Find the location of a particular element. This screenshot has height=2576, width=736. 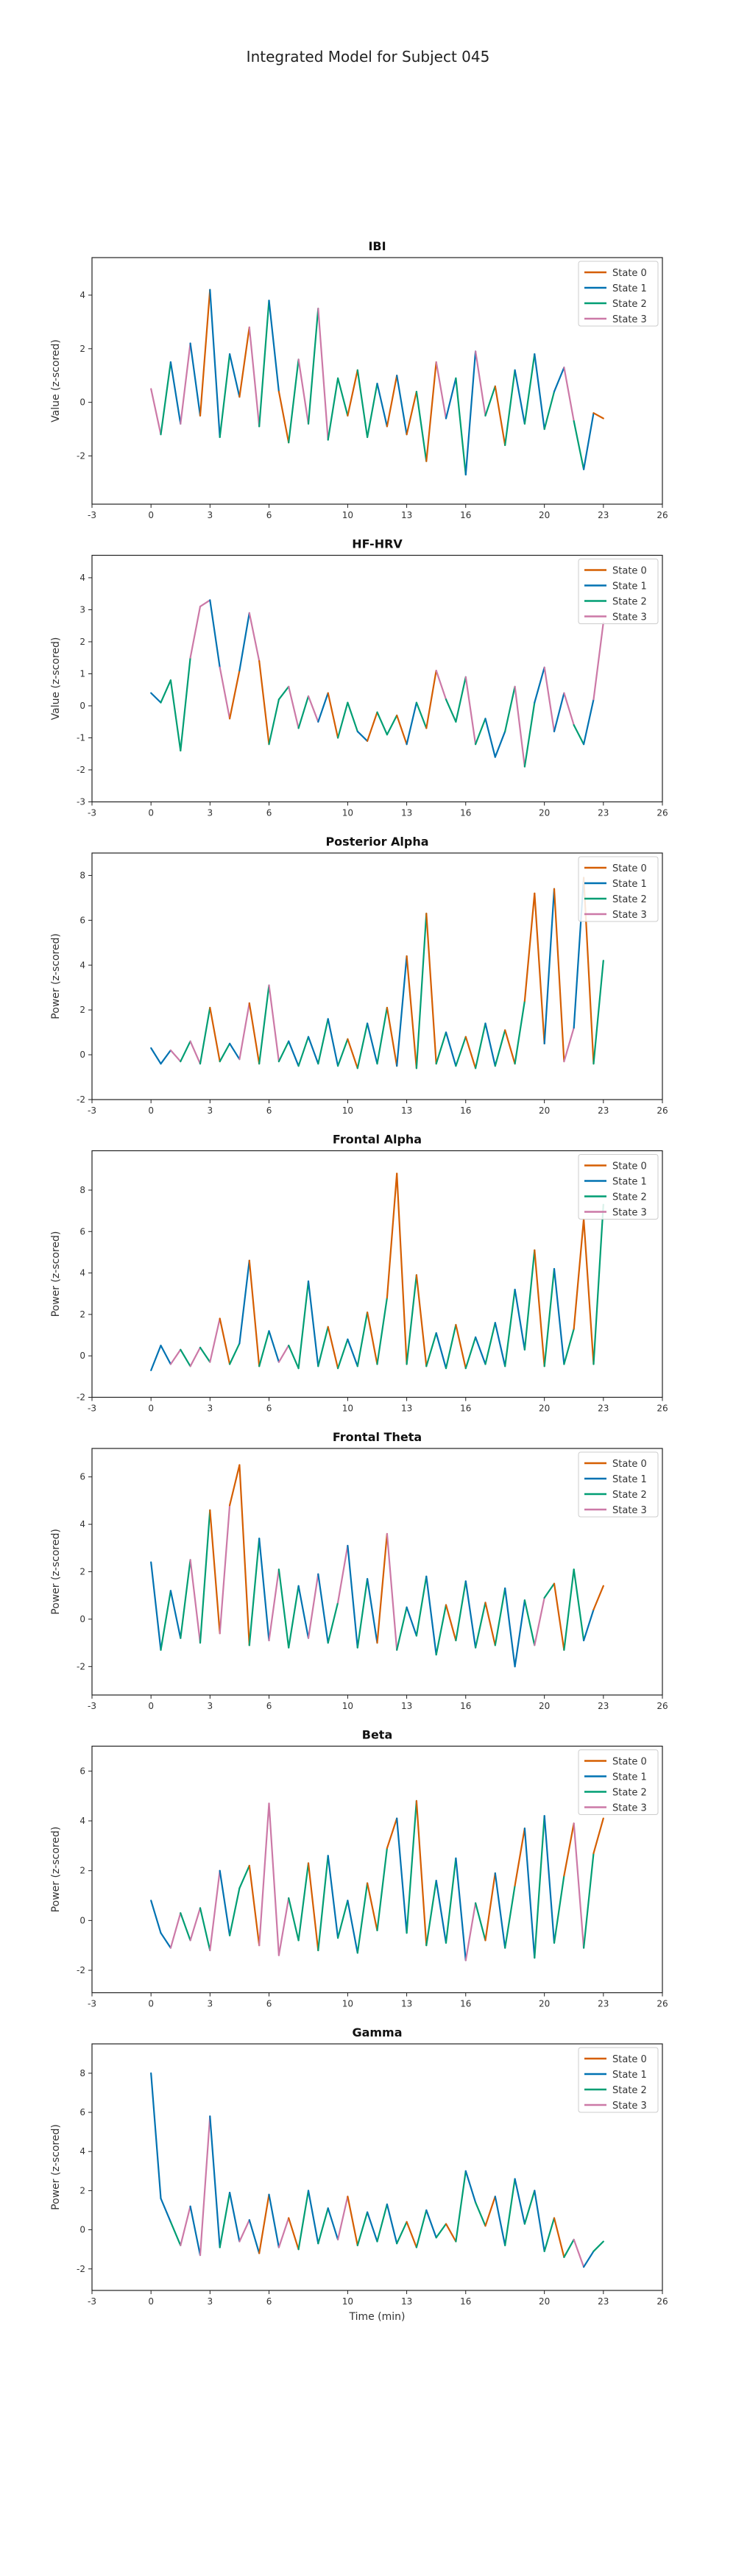

plot-frame is located at coordinates (377, 2167).